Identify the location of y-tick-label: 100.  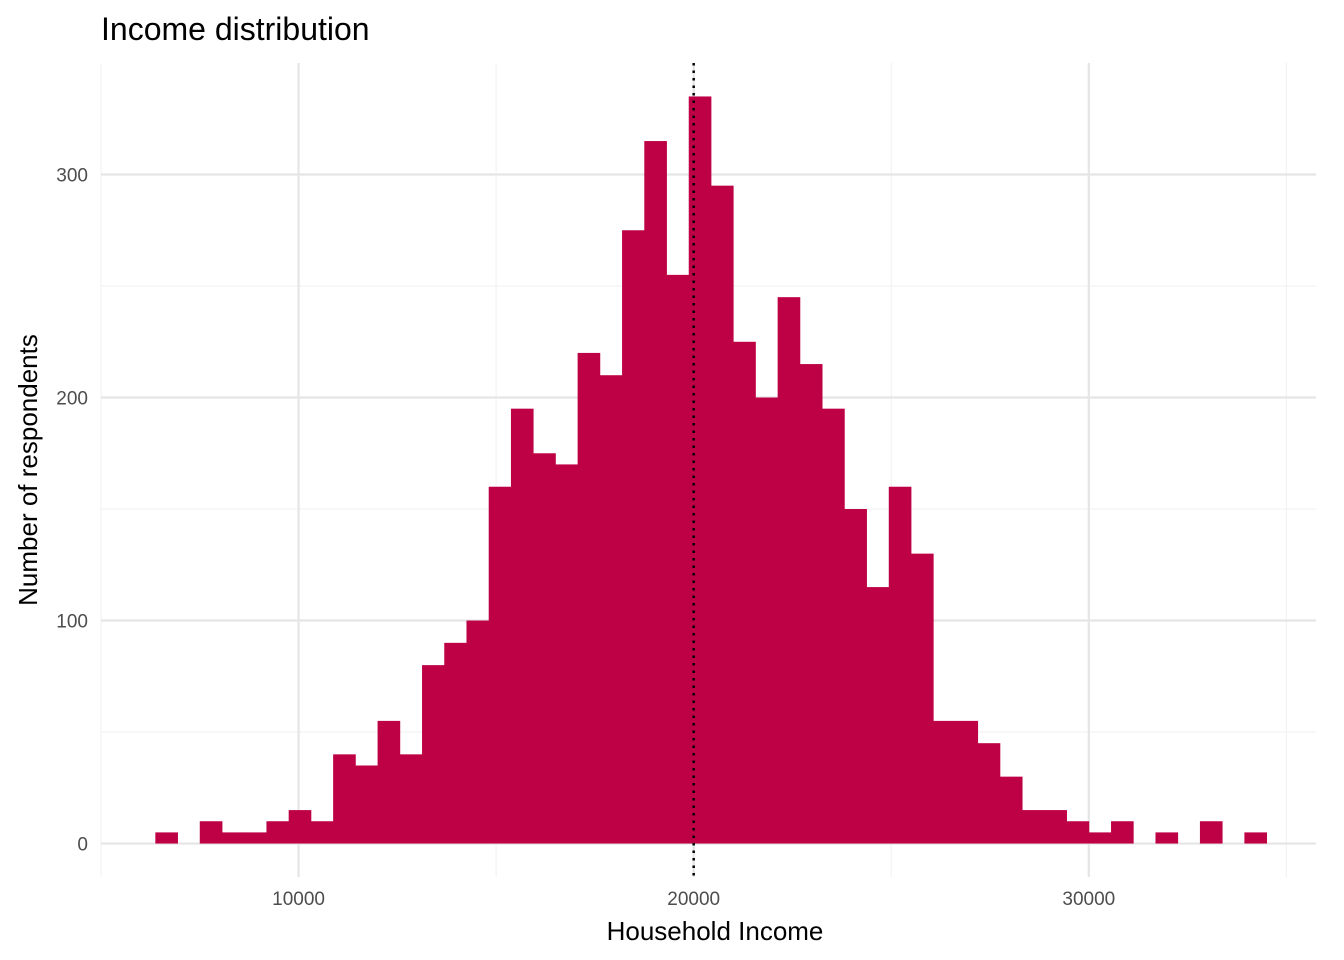
(72, 622).